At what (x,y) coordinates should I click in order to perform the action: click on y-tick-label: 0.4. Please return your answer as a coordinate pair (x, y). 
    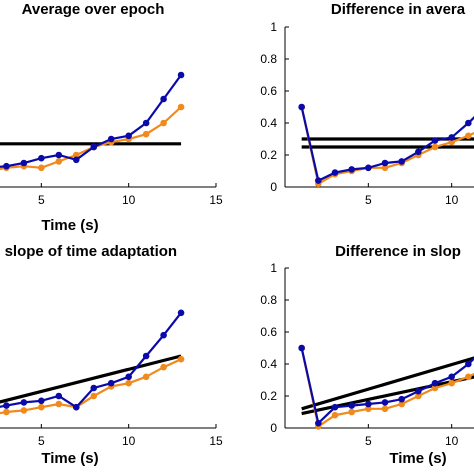
    Looking at the image, I should click on (268, 123).